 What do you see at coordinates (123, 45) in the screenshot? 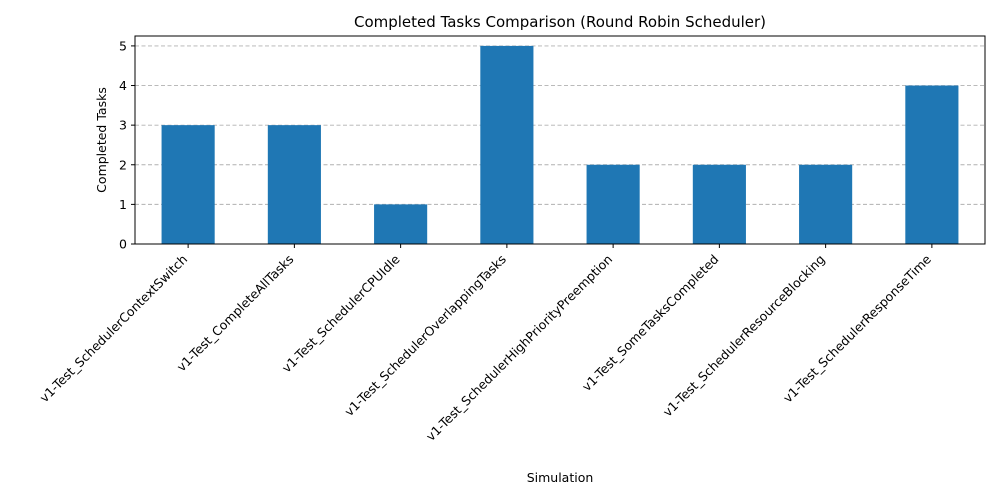
I see `y-tick-label: 5` at bounding box center [123, 45].